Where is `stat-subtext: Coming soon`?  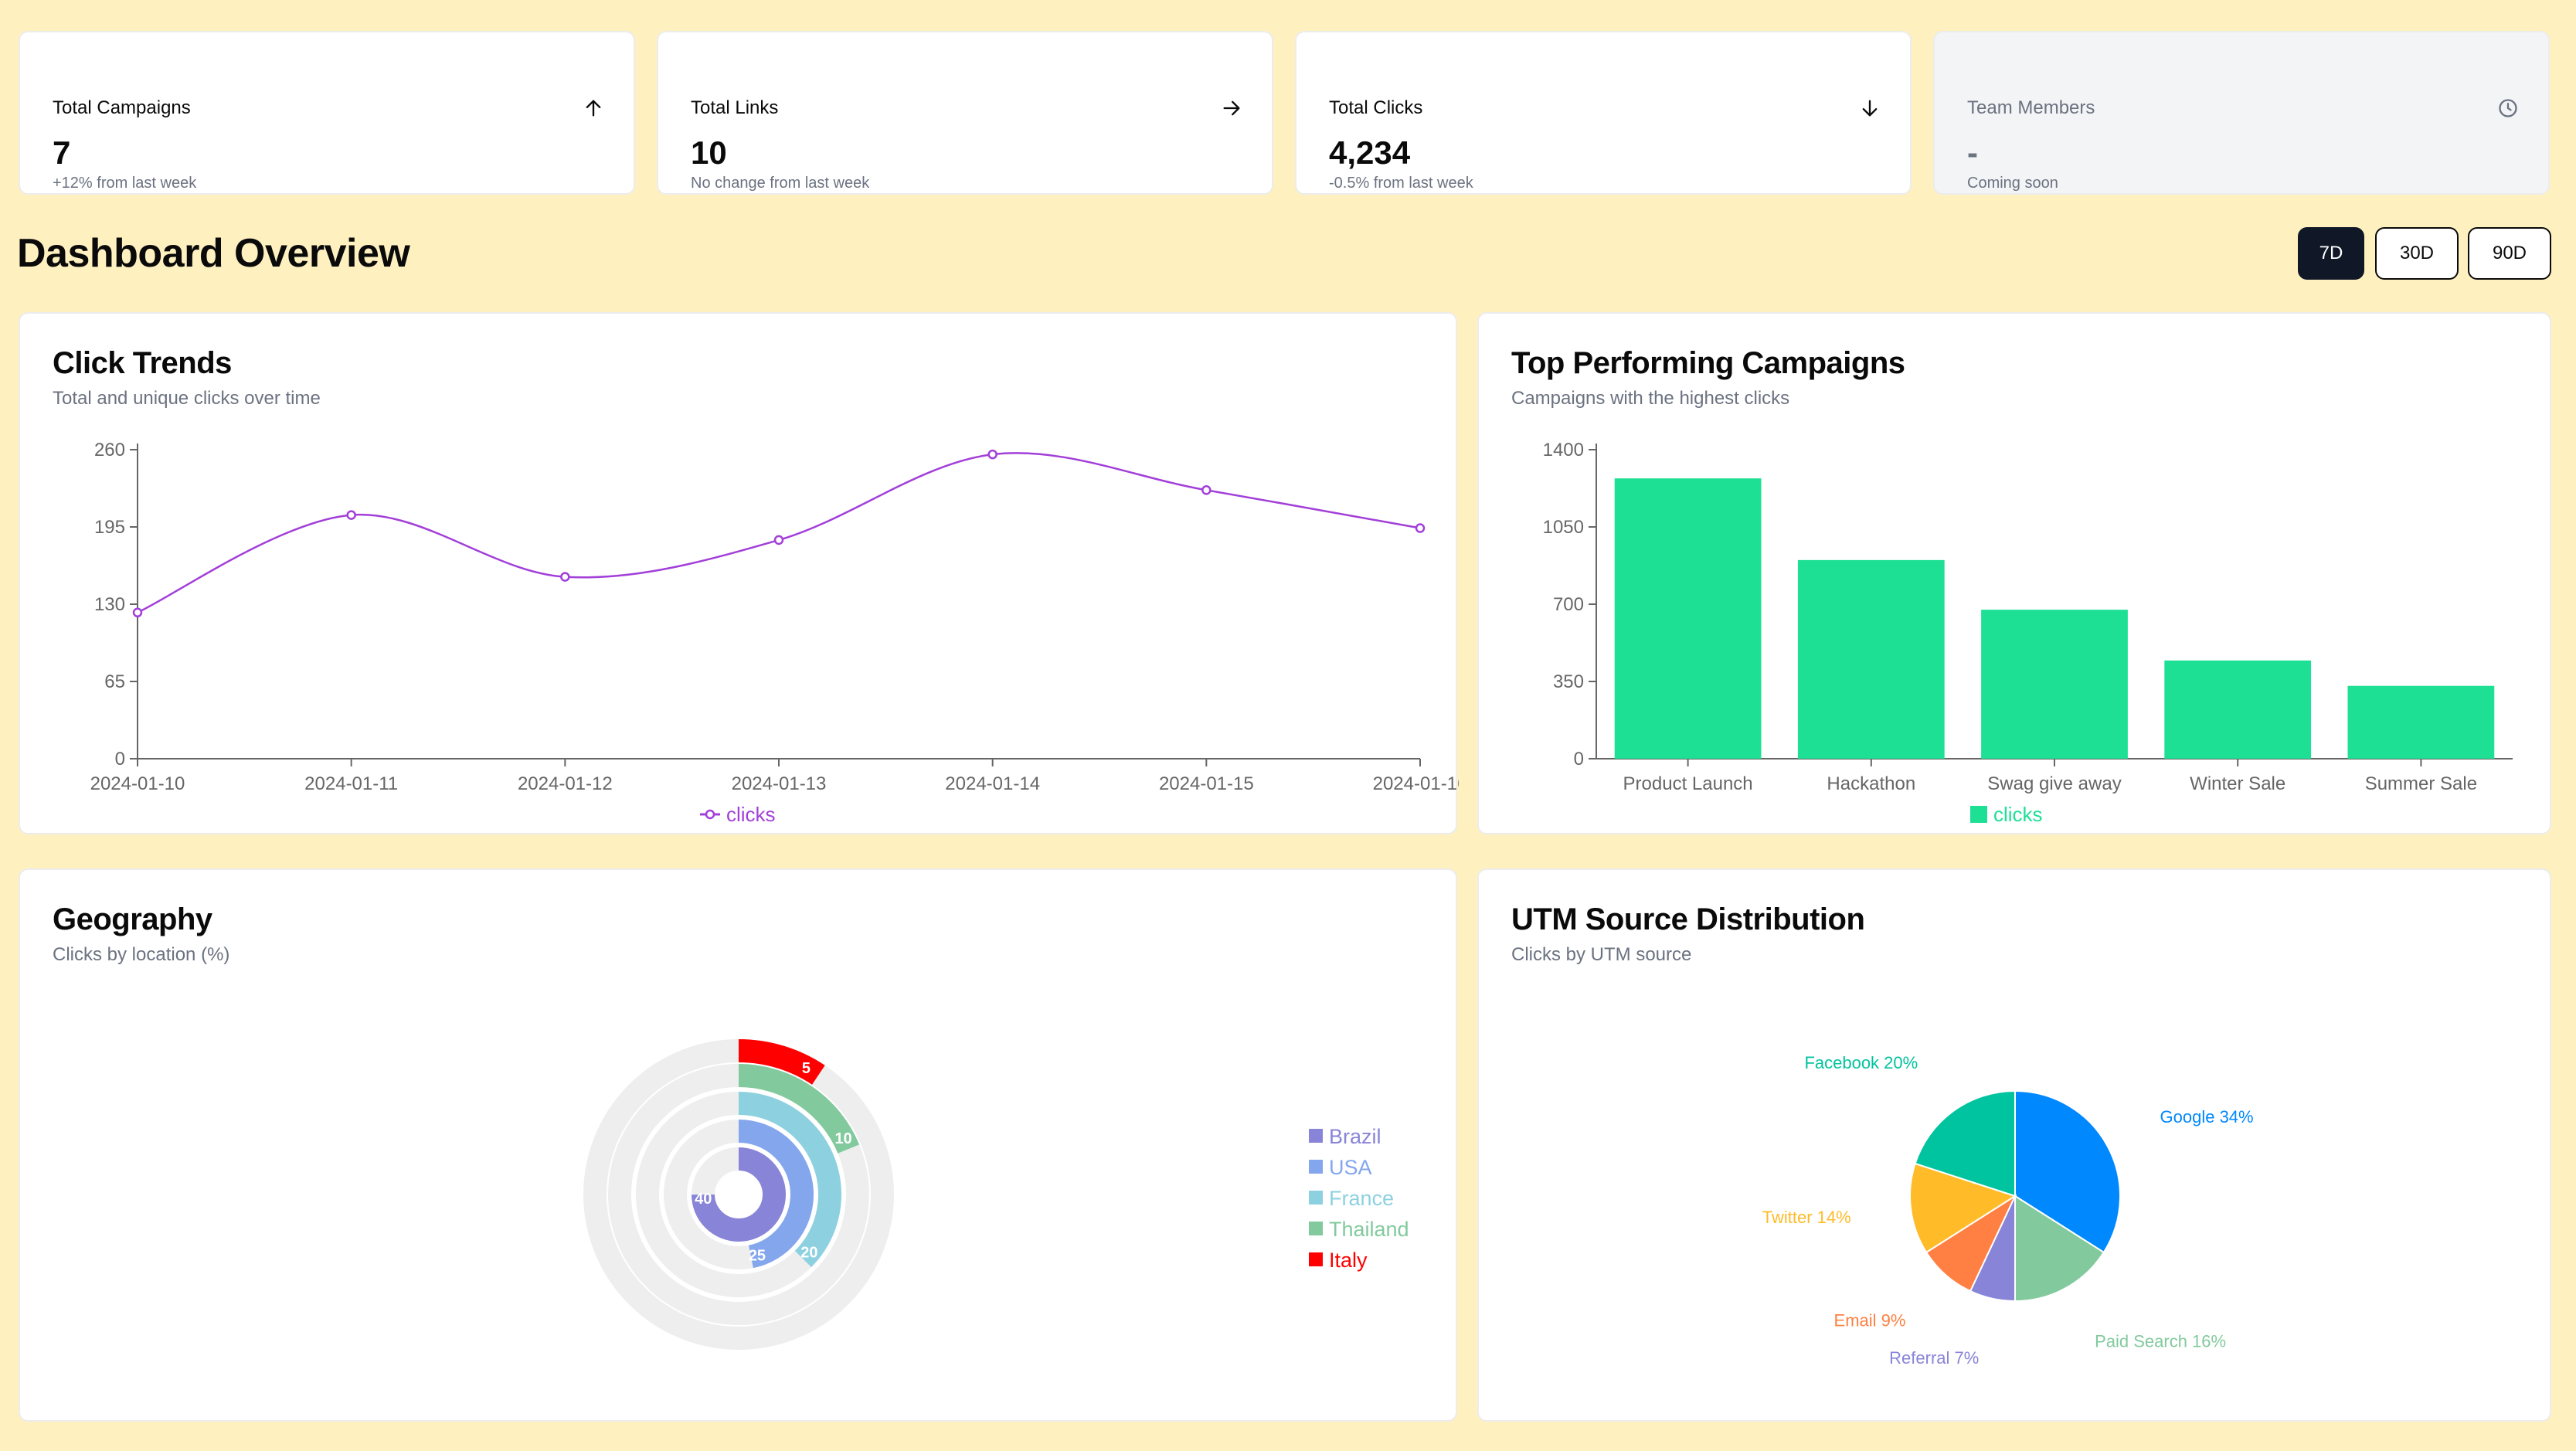 stat-subtext: Coming soon is located at coordinates (2012, 183).